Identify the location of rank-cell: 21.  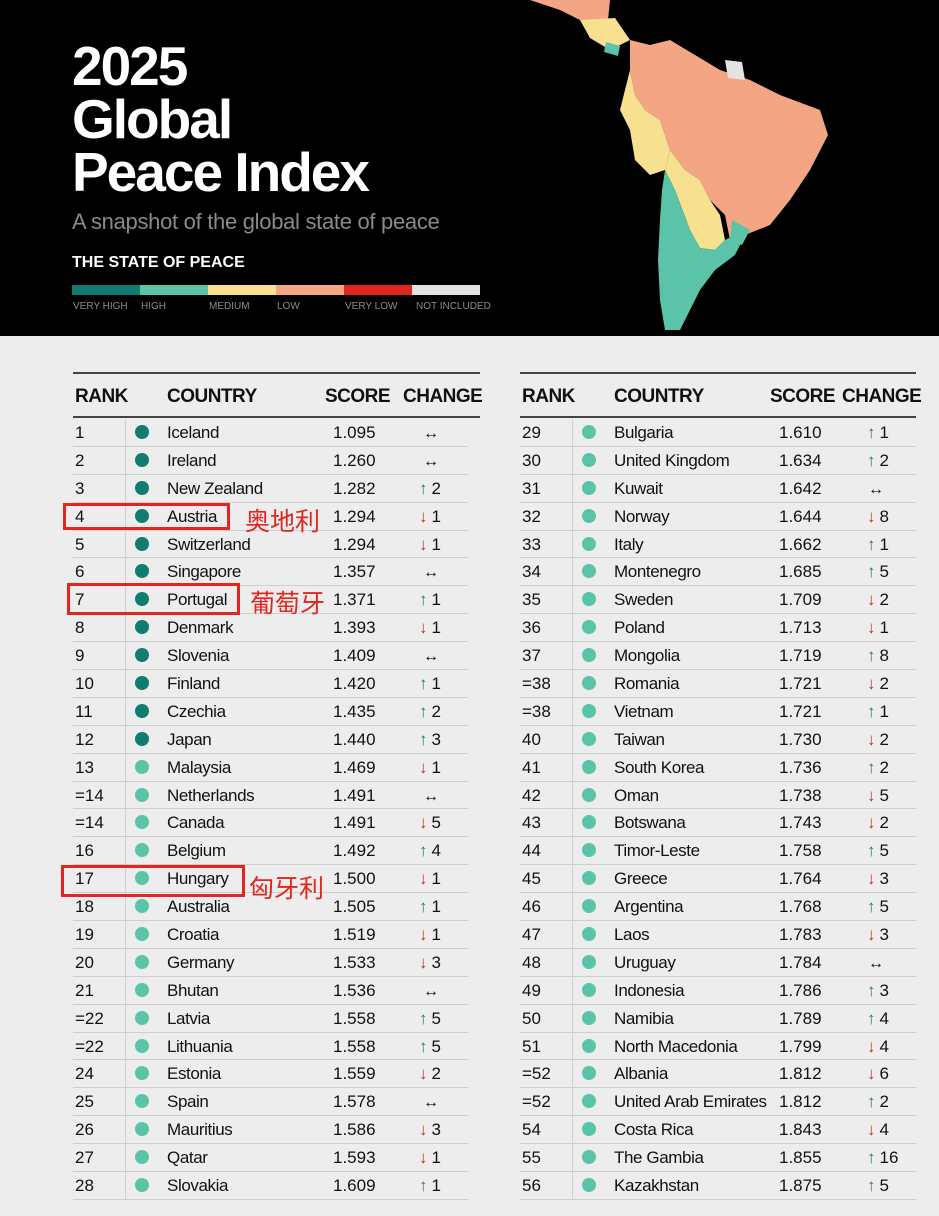
(84, 990).